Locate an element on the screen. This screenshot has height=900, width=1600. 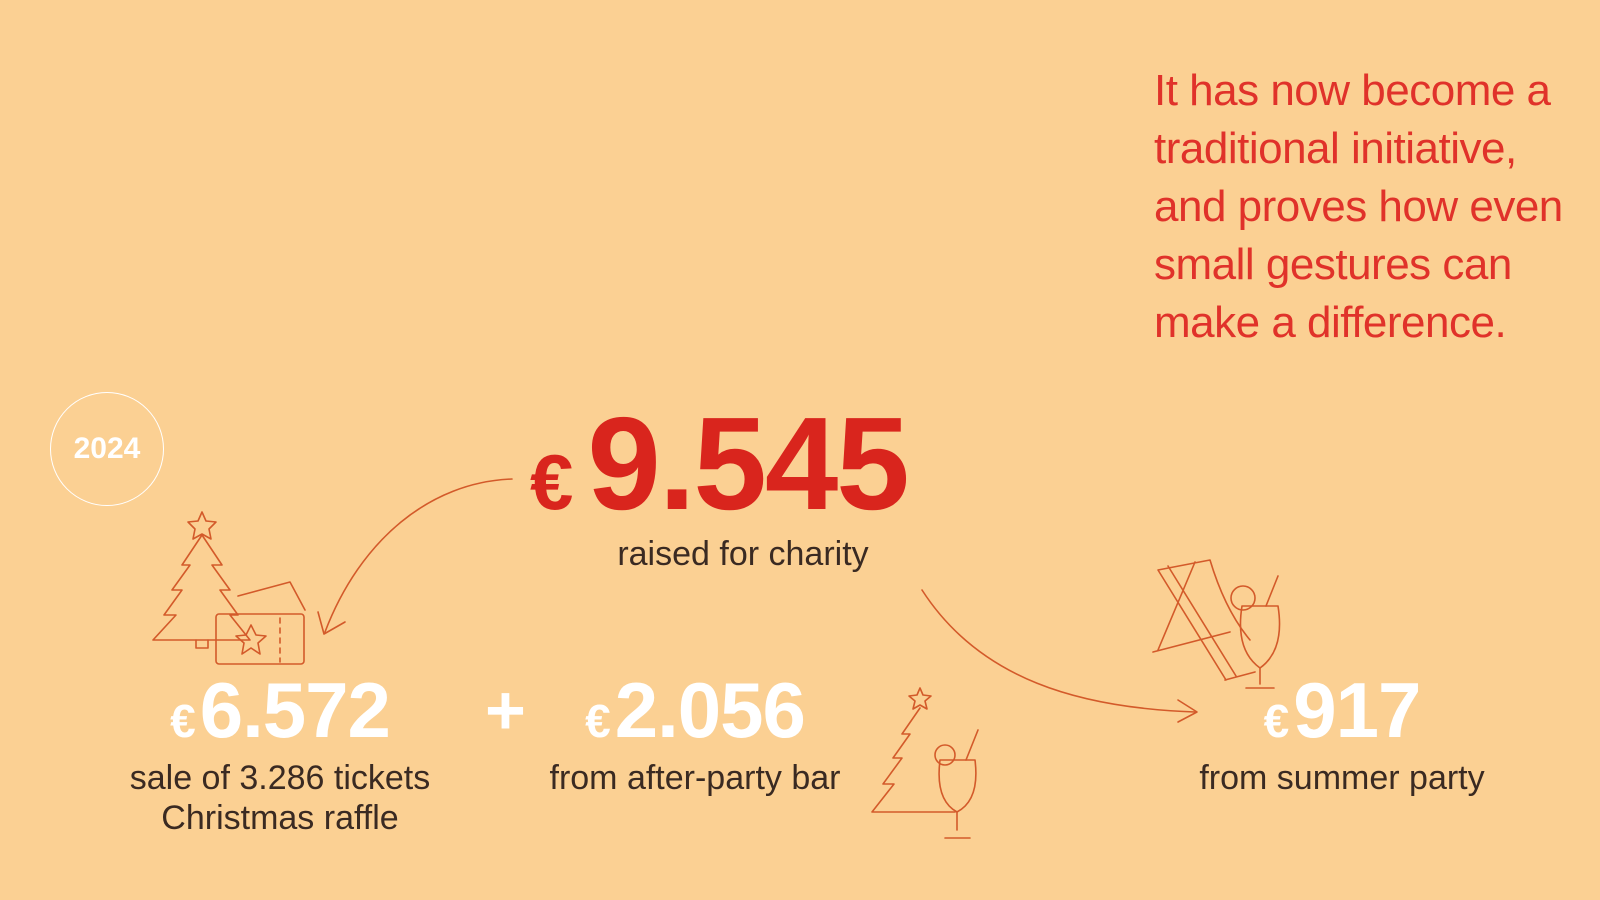
plus-sign: + is located at coordinates (505, 710).